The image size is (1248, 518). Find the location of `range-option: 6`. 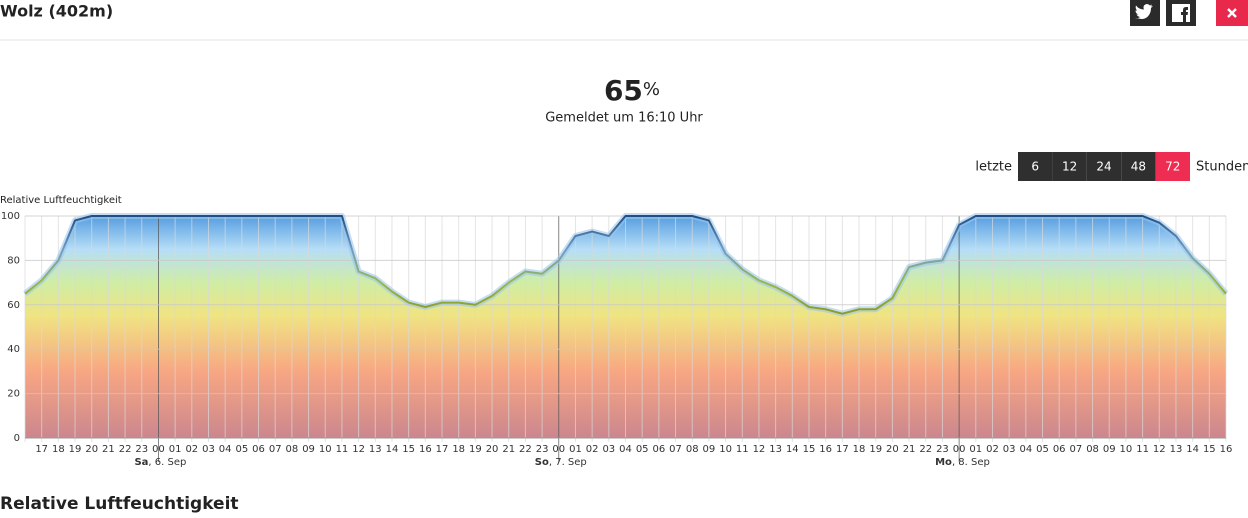

range-option: 6 is located at coordinates (1035, 166).